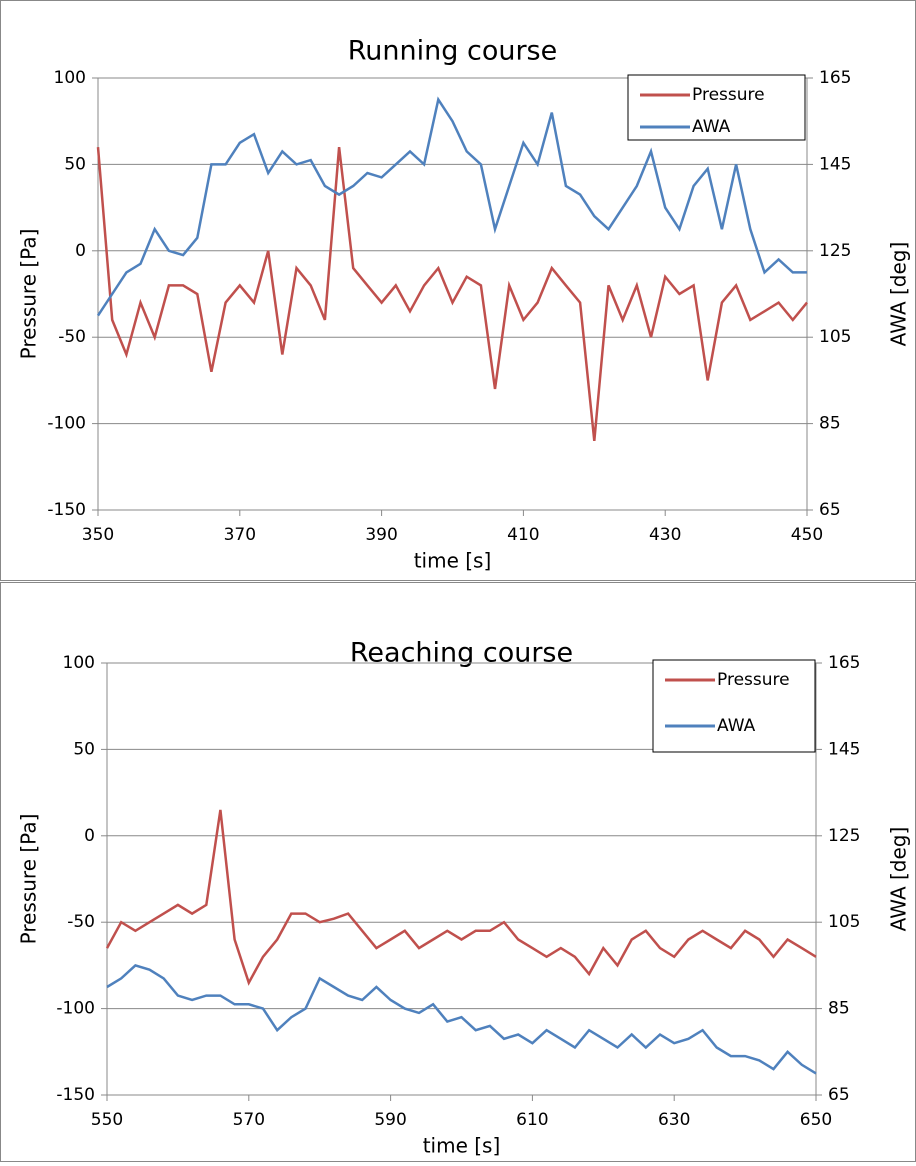  Describe the element at coordinates (107, 1120) in the screenshot. I see `x-tick-label: 550` at that location.